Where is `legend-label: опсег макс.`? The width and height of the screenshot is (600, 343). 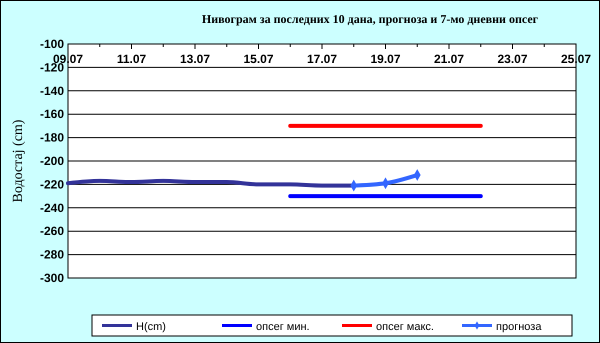 legend-label: опсег макс. is located at coordinates (405, 327).